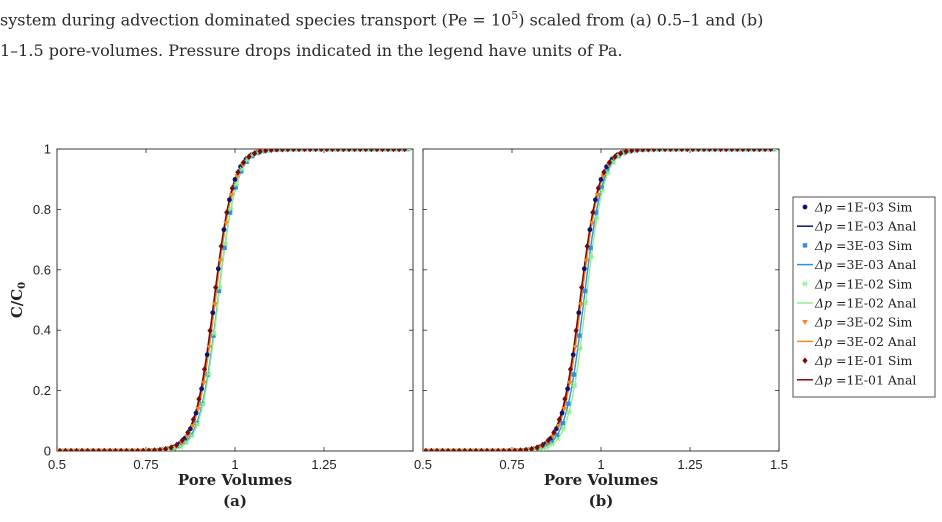 The width and height of the screenshot is (942, 522). I want to click on y-tick-label: 0, so click(47, 451).